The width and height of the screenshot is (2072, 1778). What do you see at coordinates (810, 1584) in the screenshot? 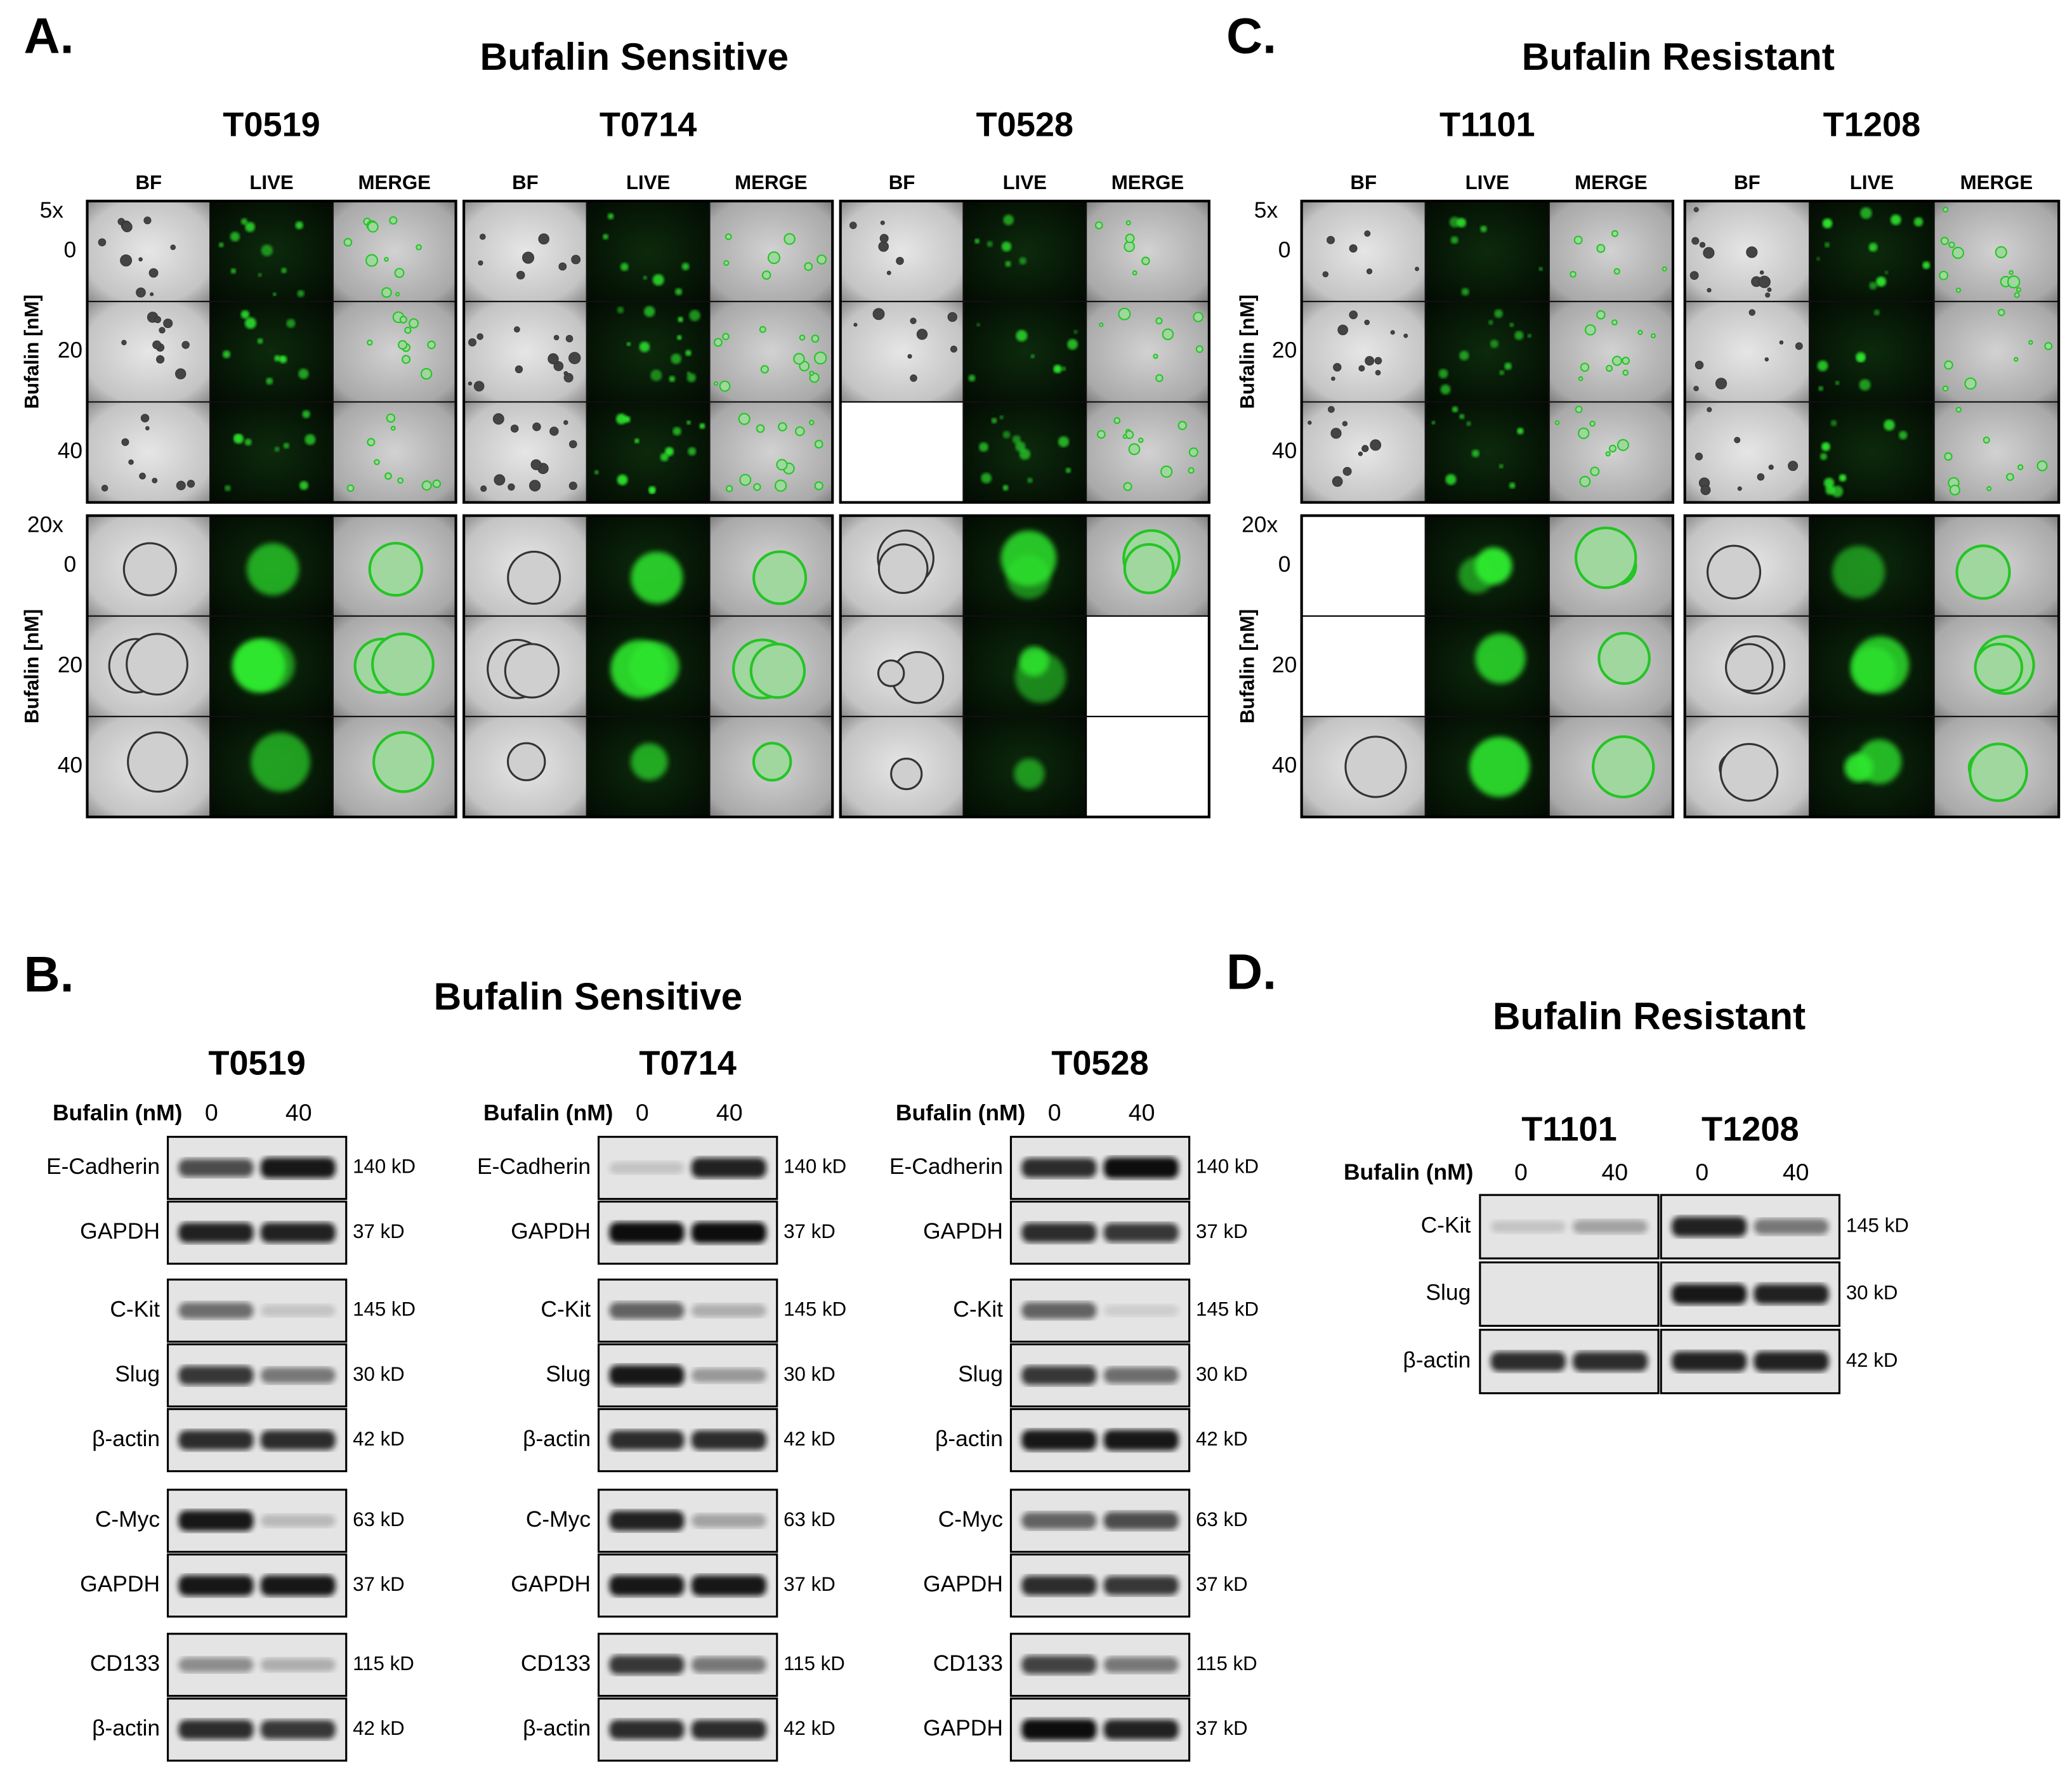
I see `size-label: 37 kD` at bounding box center [810, 1584].